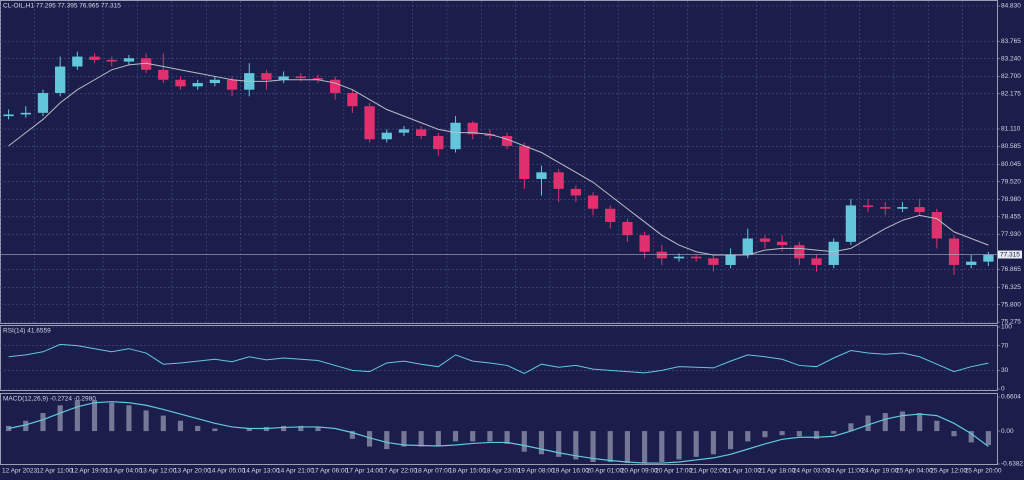 This screenshot has height=480, width=1024. Describe the element at coordinates (1011, 181) in the screenshot. I see `y-tick-label: 79.520` at that location.